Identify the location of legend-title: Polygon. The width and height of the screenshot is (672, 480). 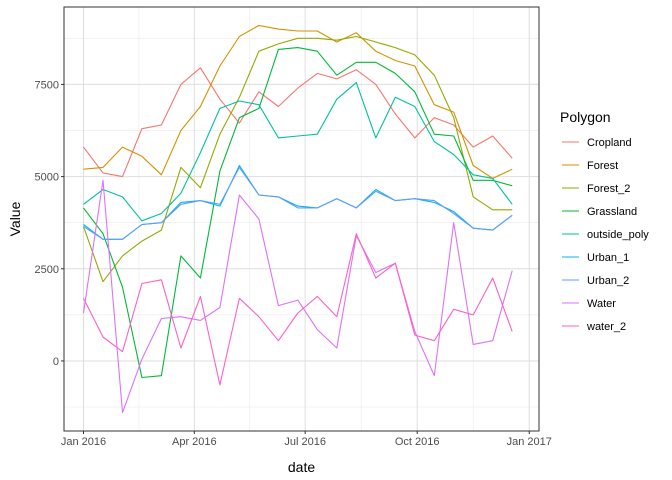
(585, 117).